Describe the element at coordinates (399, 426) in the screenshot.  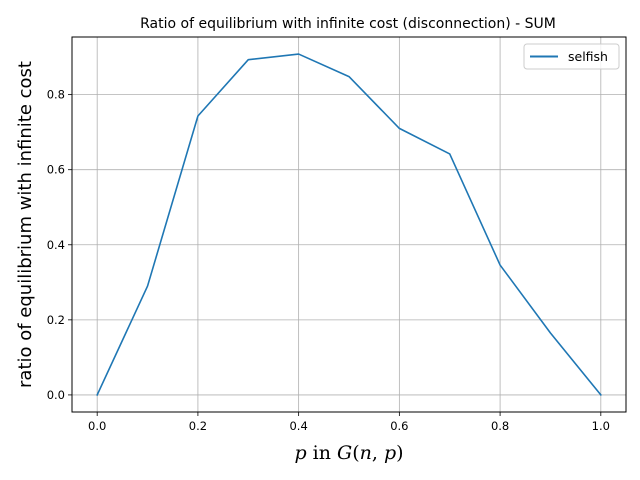
I see `x-tick-label: 0.6` at that location.